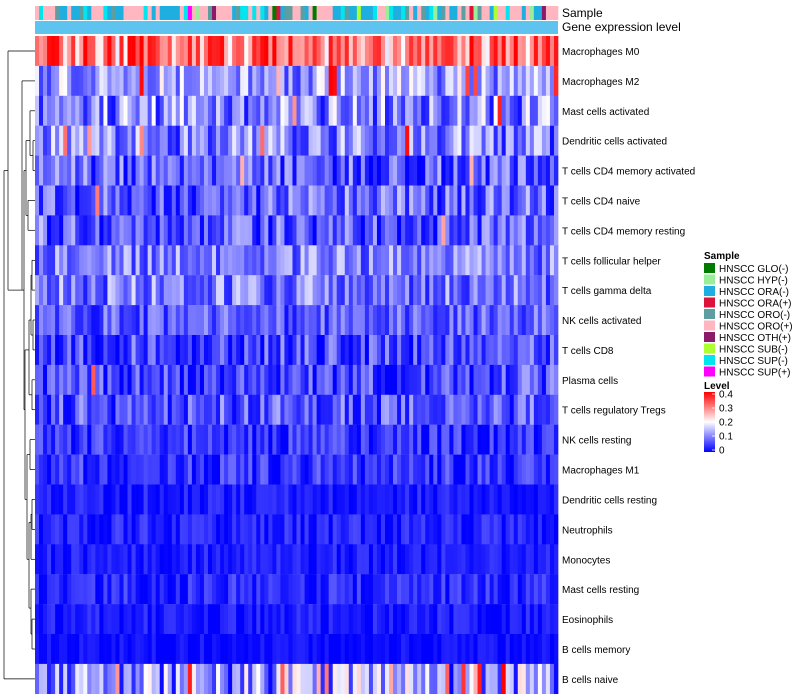 The image size is (800, 700). Describe the element at coordinates (754, 315) in the screenshot. I see `sample-legend-label: HNSCC ORO(-)` at that location.